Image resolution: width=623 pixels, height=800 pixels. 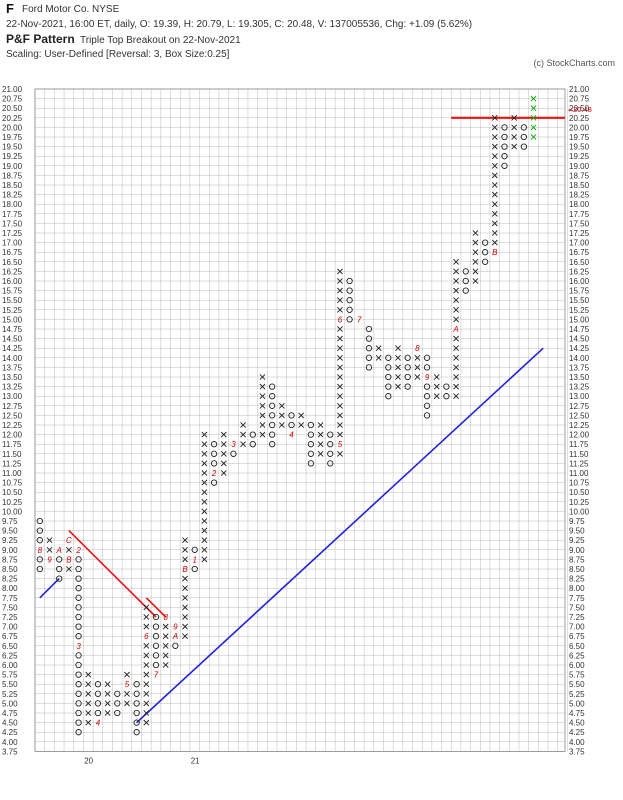 What do you see at coordinates (12, 137) in the screenshot?
I see `y-tick-label-left: 19.75` at bounding box center [12, 137].